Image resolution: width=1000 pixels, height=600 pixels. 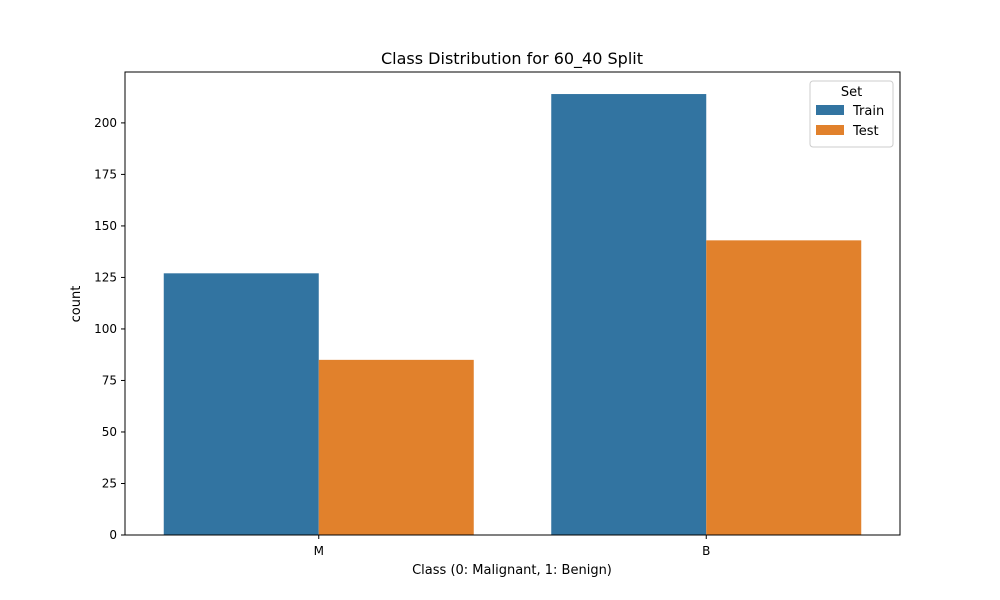 What do you see at coordinates (105, 123) in the screenshot?
I see `y-tick-label: 200` at bounding box center [105, 123].